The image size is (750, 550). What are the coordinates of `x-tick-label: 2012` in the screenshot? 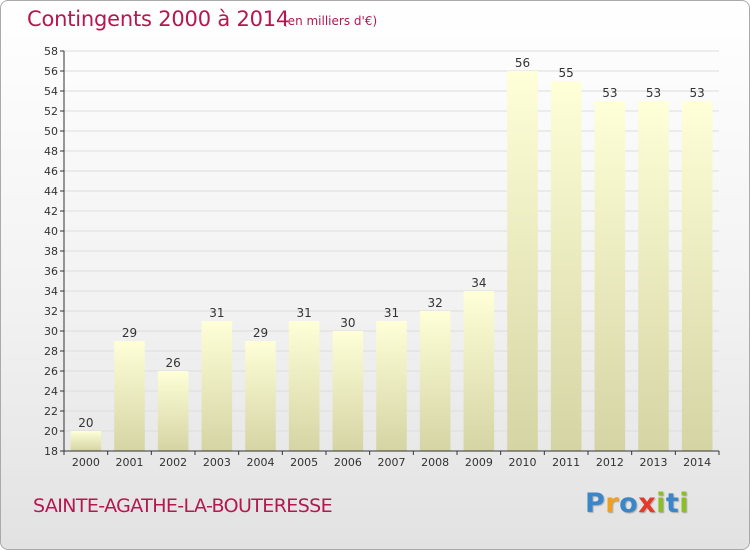 It's located at (610, 462).